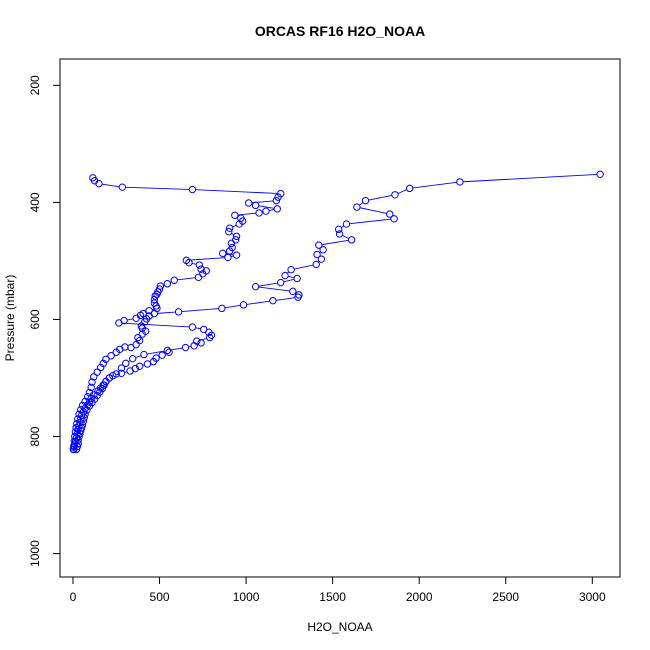  I want to click on x-tick-label: 3000, so click(592, 597).